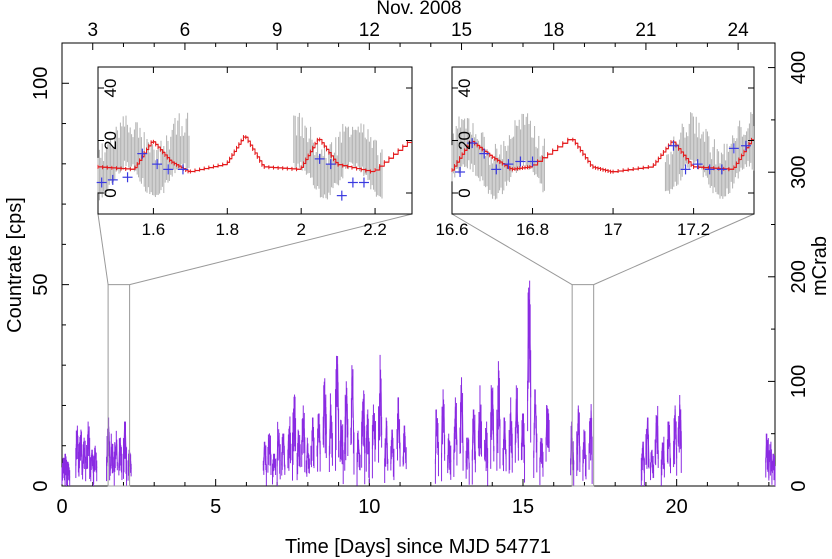  I want to click on right-axis-label: mCrab, so click(820, 266).